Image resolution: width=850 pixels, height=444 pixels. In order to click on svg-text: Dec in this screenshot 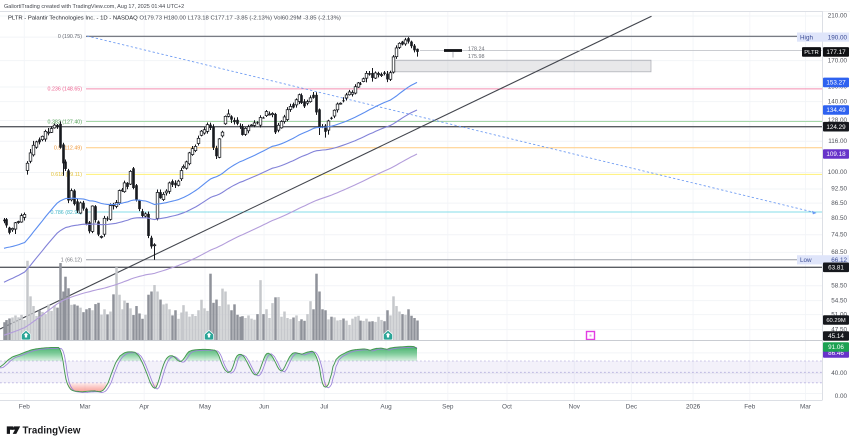, I will do `click(632, 407)`.